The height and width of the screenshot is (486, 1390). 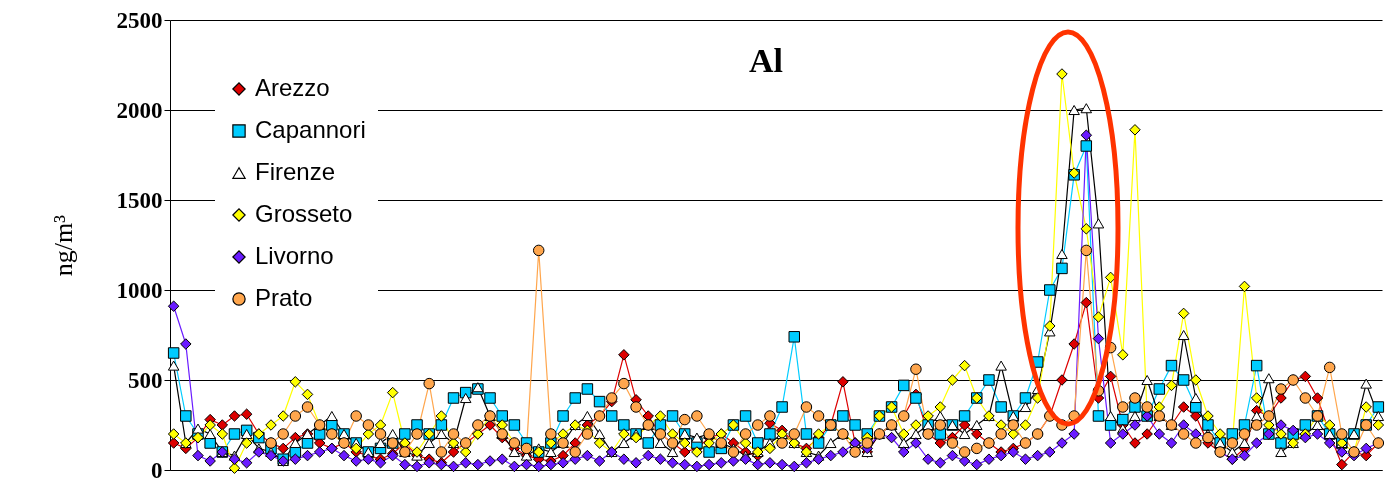 What do you see at coordinates (139, 110) in the screenshot?
I see `y-tick-label: 2000` at bounding box center [139, 110].